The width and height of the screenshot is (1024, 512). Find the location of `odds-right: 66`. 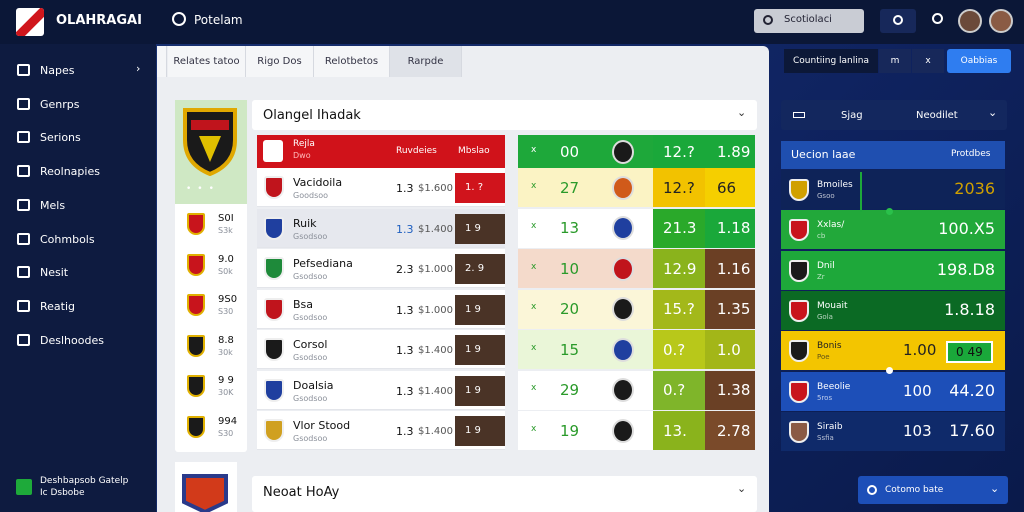

odds-right: 66 is located at coordinates (730, 187).